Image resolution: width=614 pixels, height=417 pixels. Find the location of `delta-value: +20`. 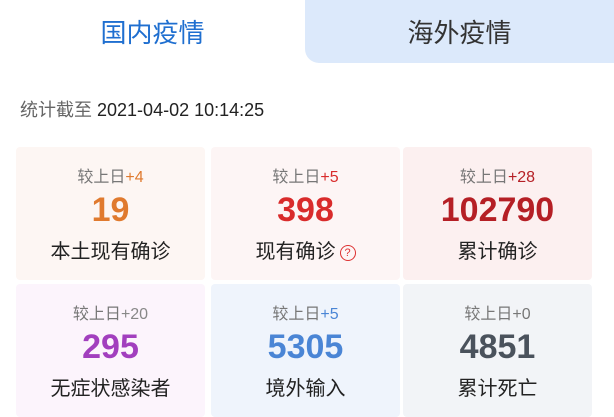

delta-value: +20 is located at coordinates (134, 314).